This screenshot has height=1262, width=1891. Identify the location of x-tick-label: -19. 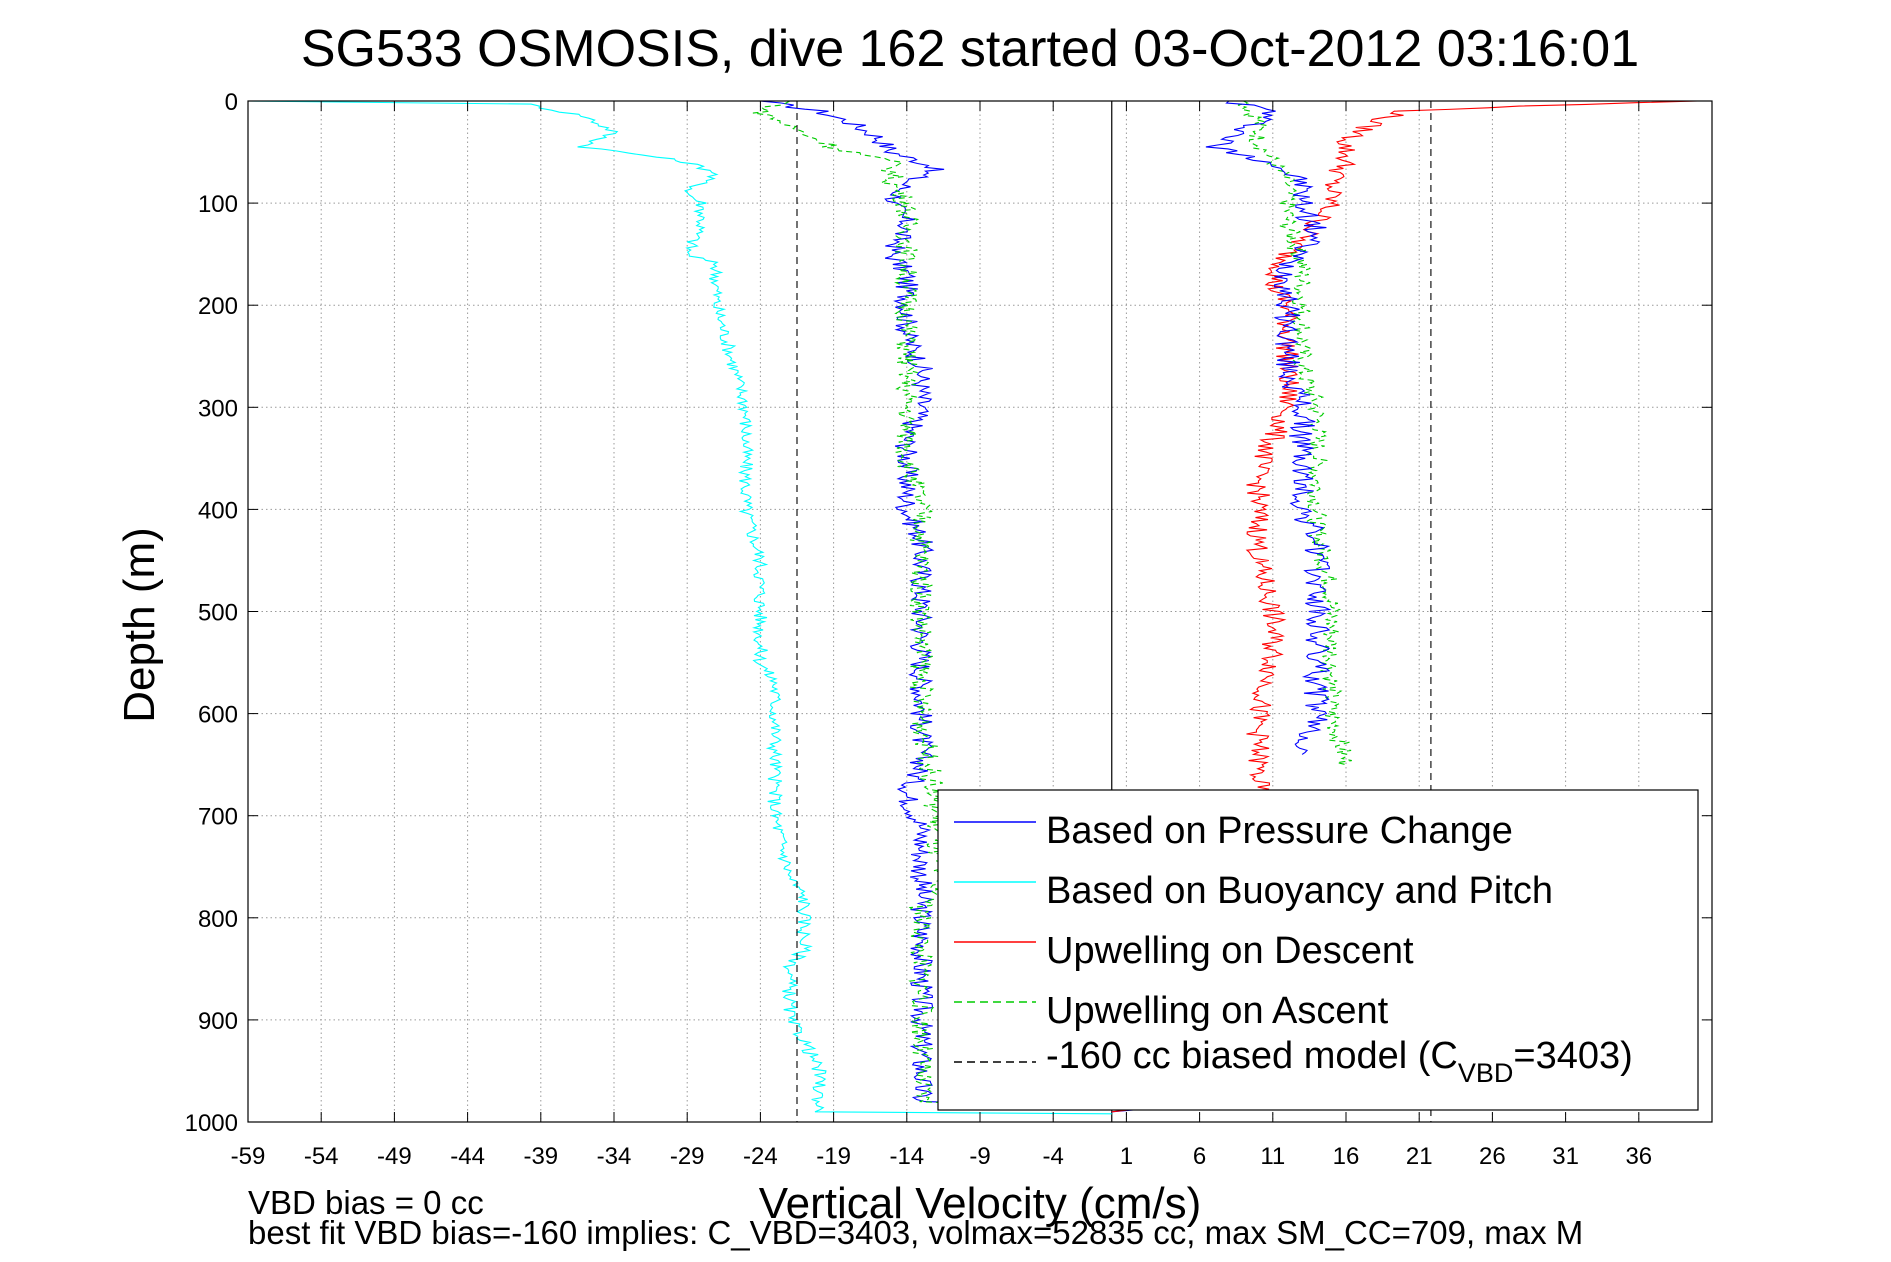
(833, 1156).